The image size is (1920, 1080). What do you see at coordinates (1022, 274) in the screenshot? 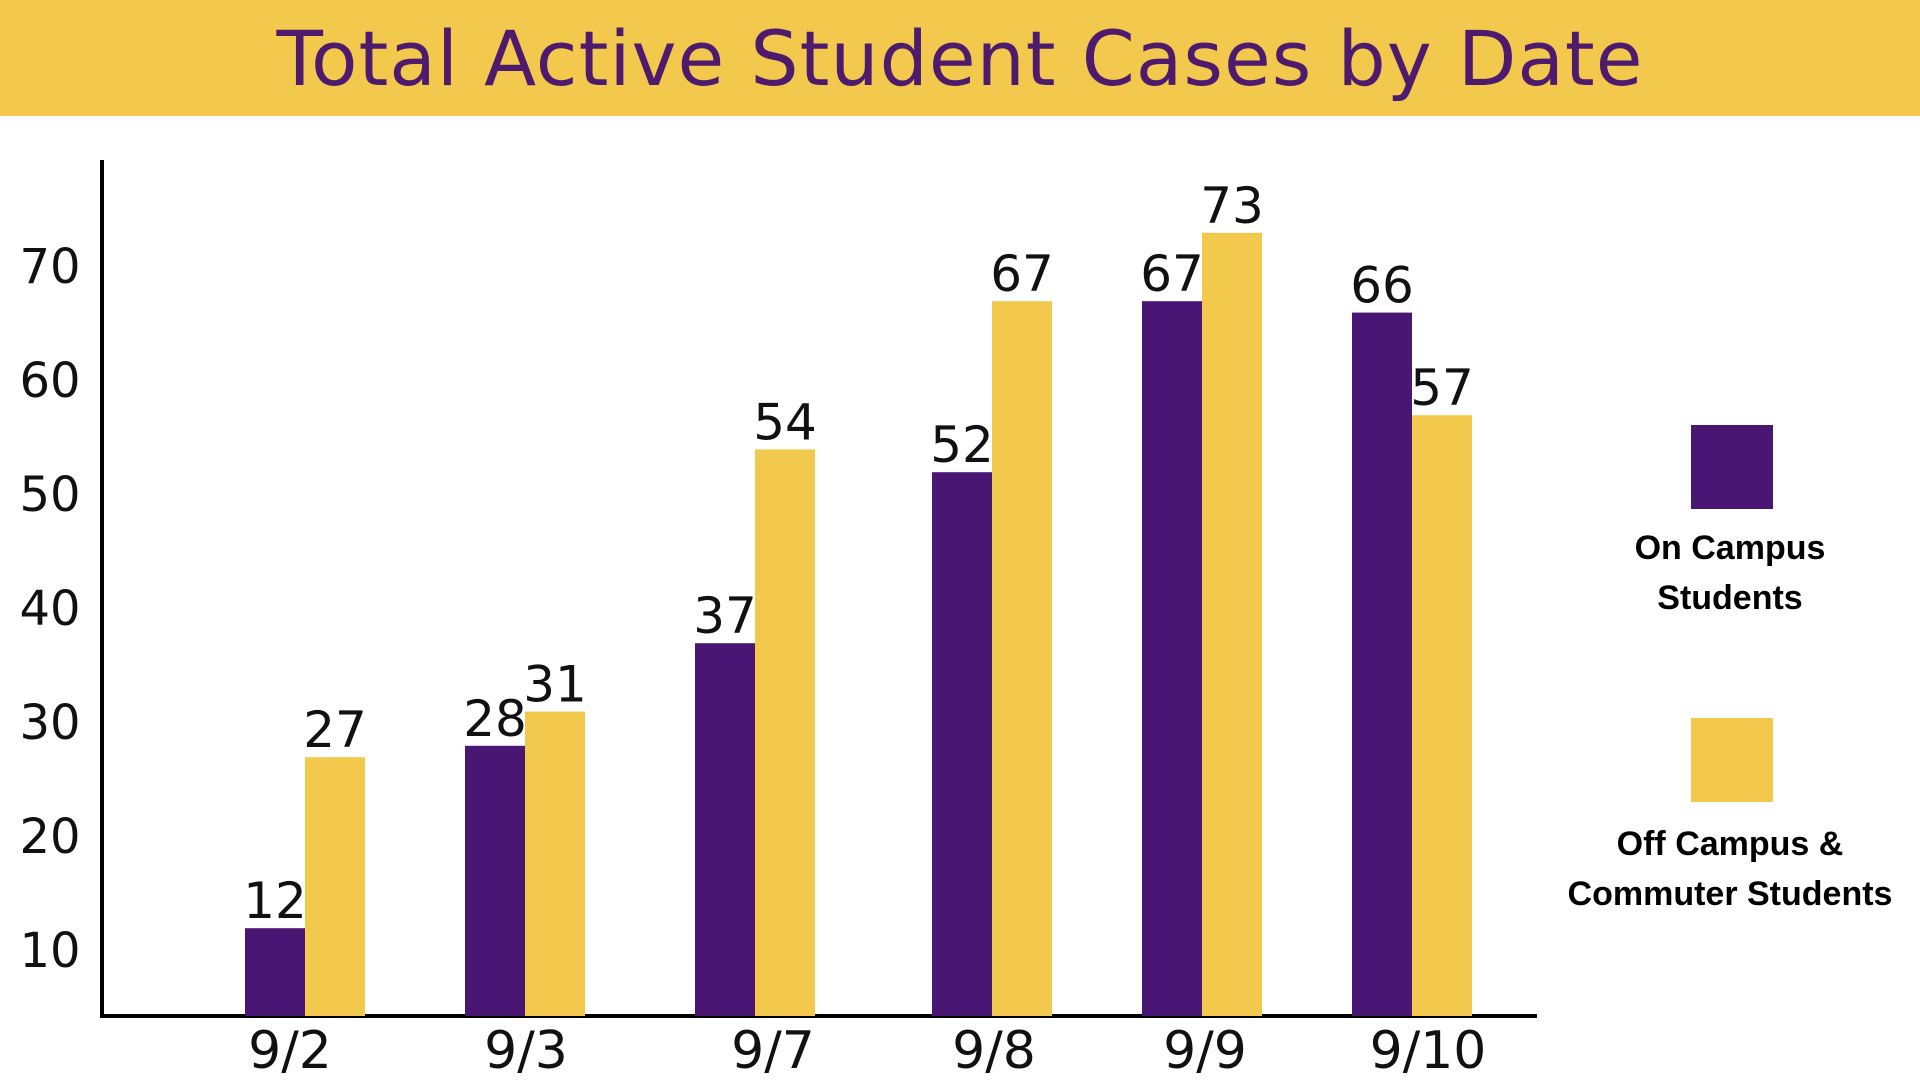
I see `value-label-off-campus-9-8: 67` at bounding box center [1022, 274].